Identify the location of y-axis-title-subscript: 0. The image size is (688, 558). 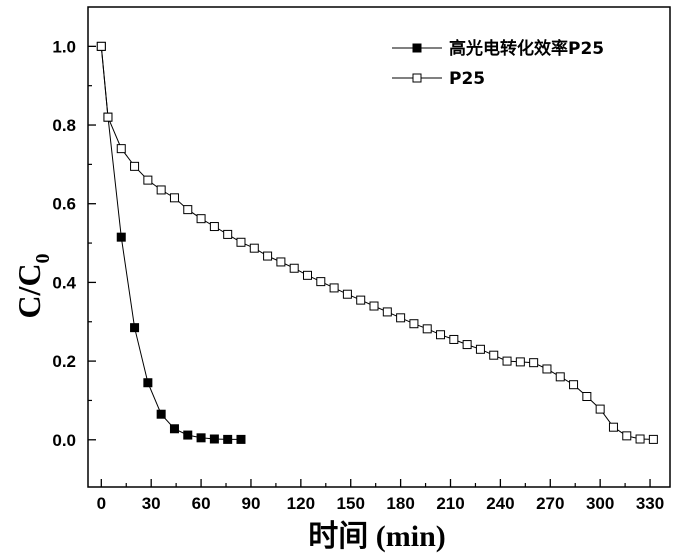
(43, 258).